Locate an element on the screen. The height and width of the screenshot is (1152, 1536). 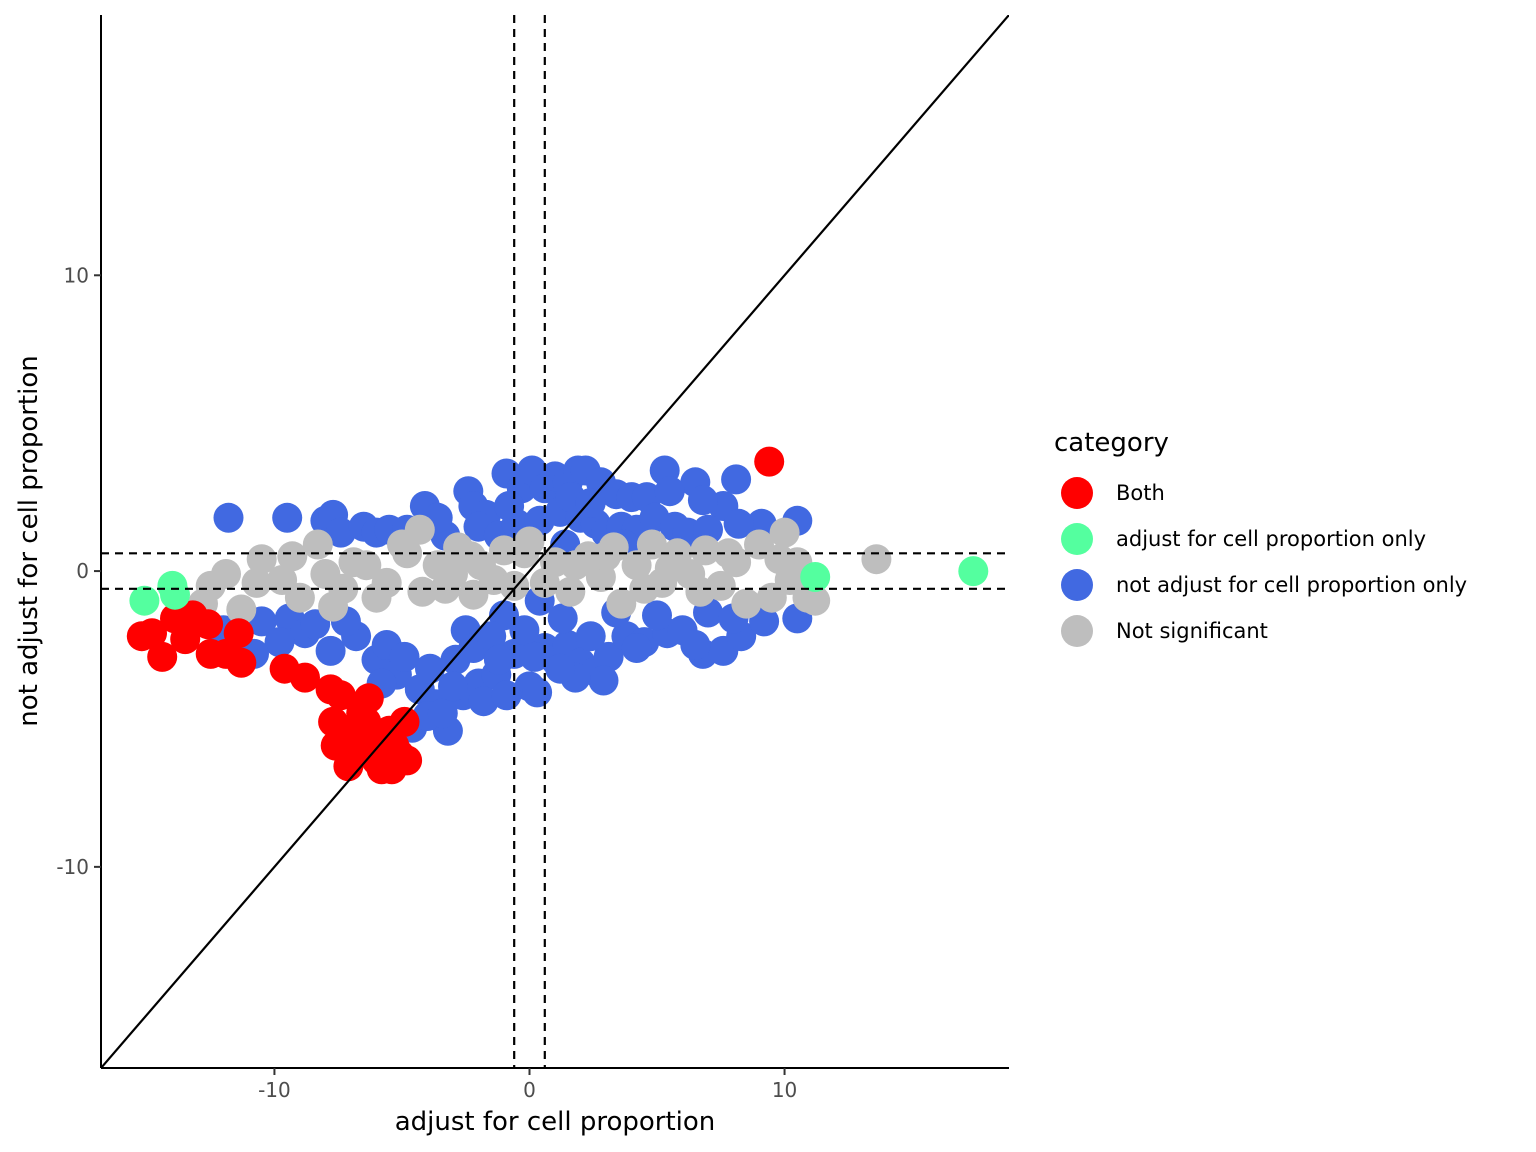
legend-entry: not adjust for cell proportion only is located at coordinates (1264, 585).